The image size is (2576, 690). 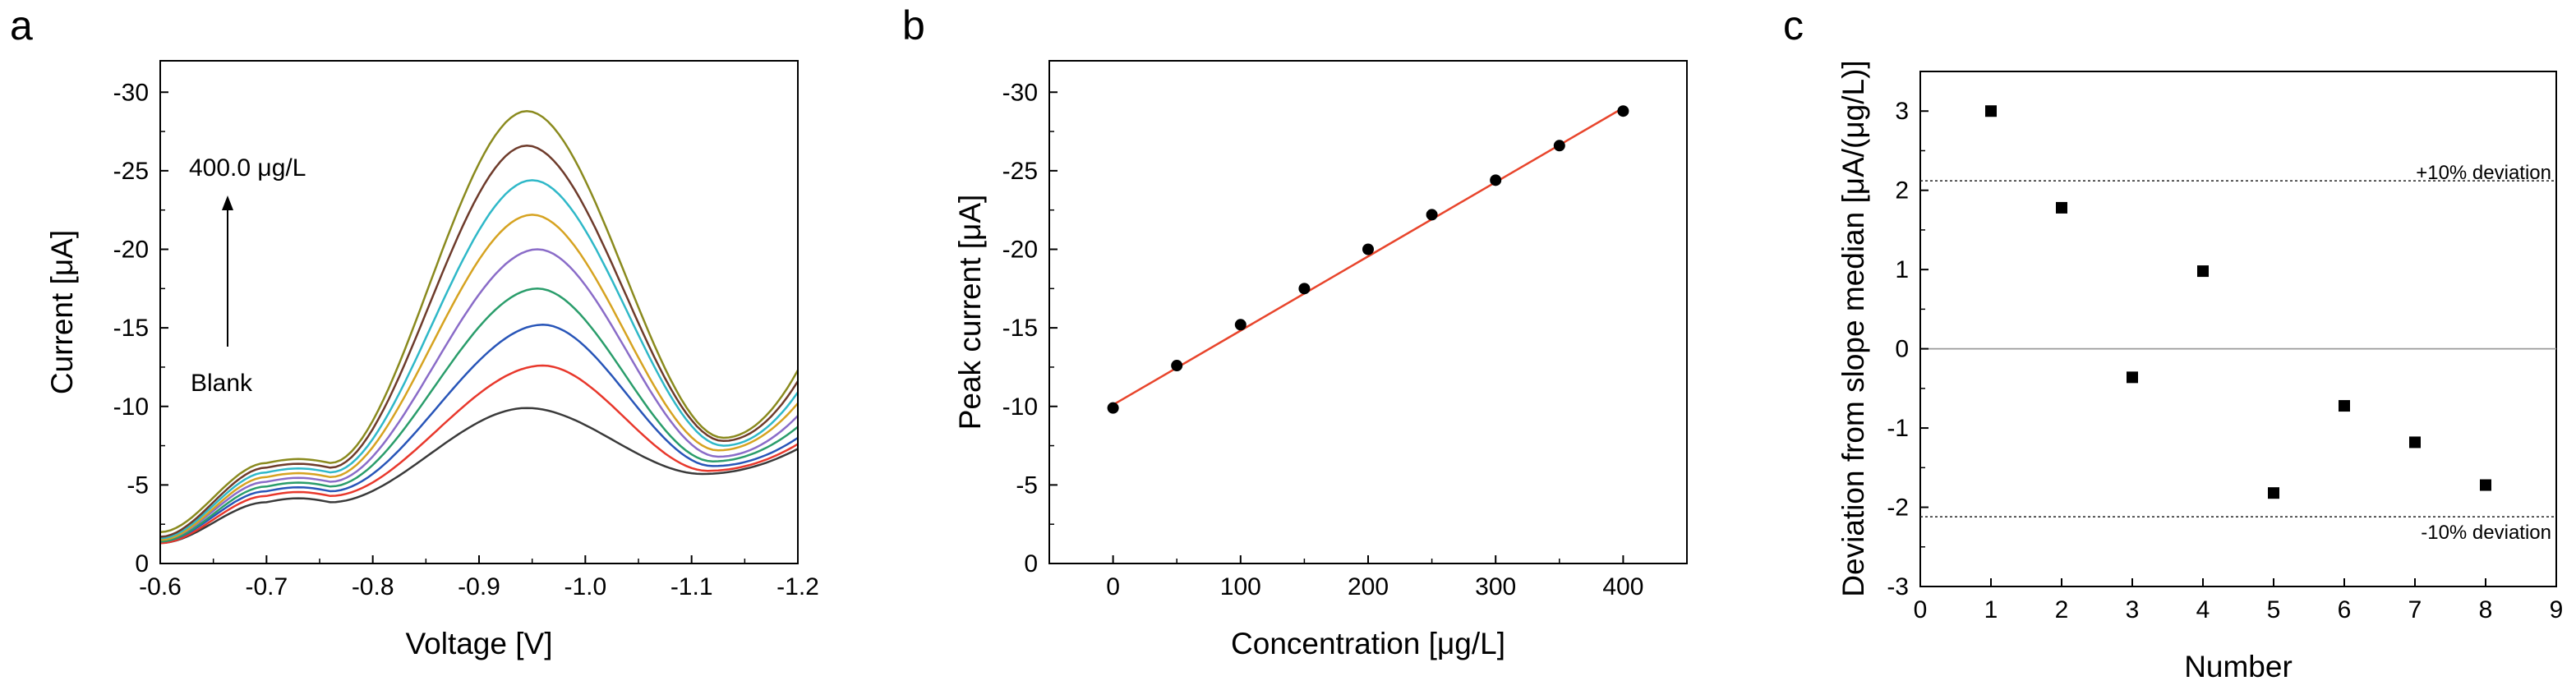 What do you see at coordinates (1020, 92) in the screenshot?
I see `chart-b-ytick-label: -30` at bounding box center [1020, 92].